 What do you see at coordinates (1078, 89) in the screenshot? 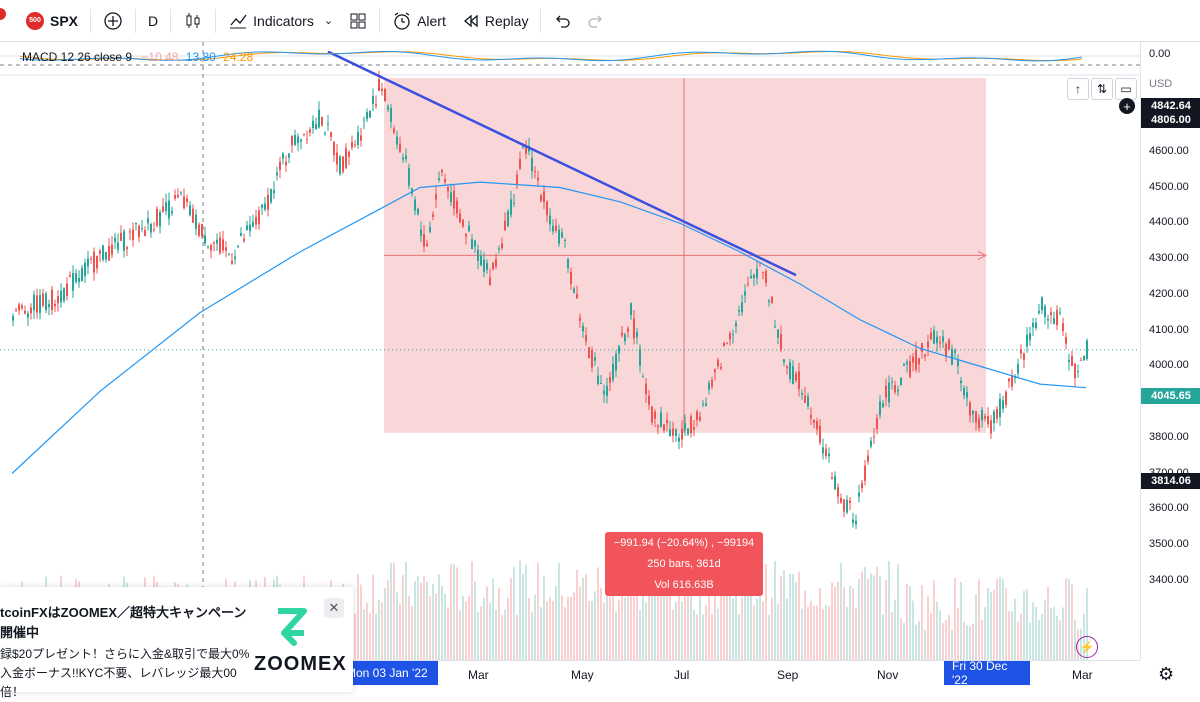
I see `move-pane-up-button: ↑` at bounding box center [1078, 89].